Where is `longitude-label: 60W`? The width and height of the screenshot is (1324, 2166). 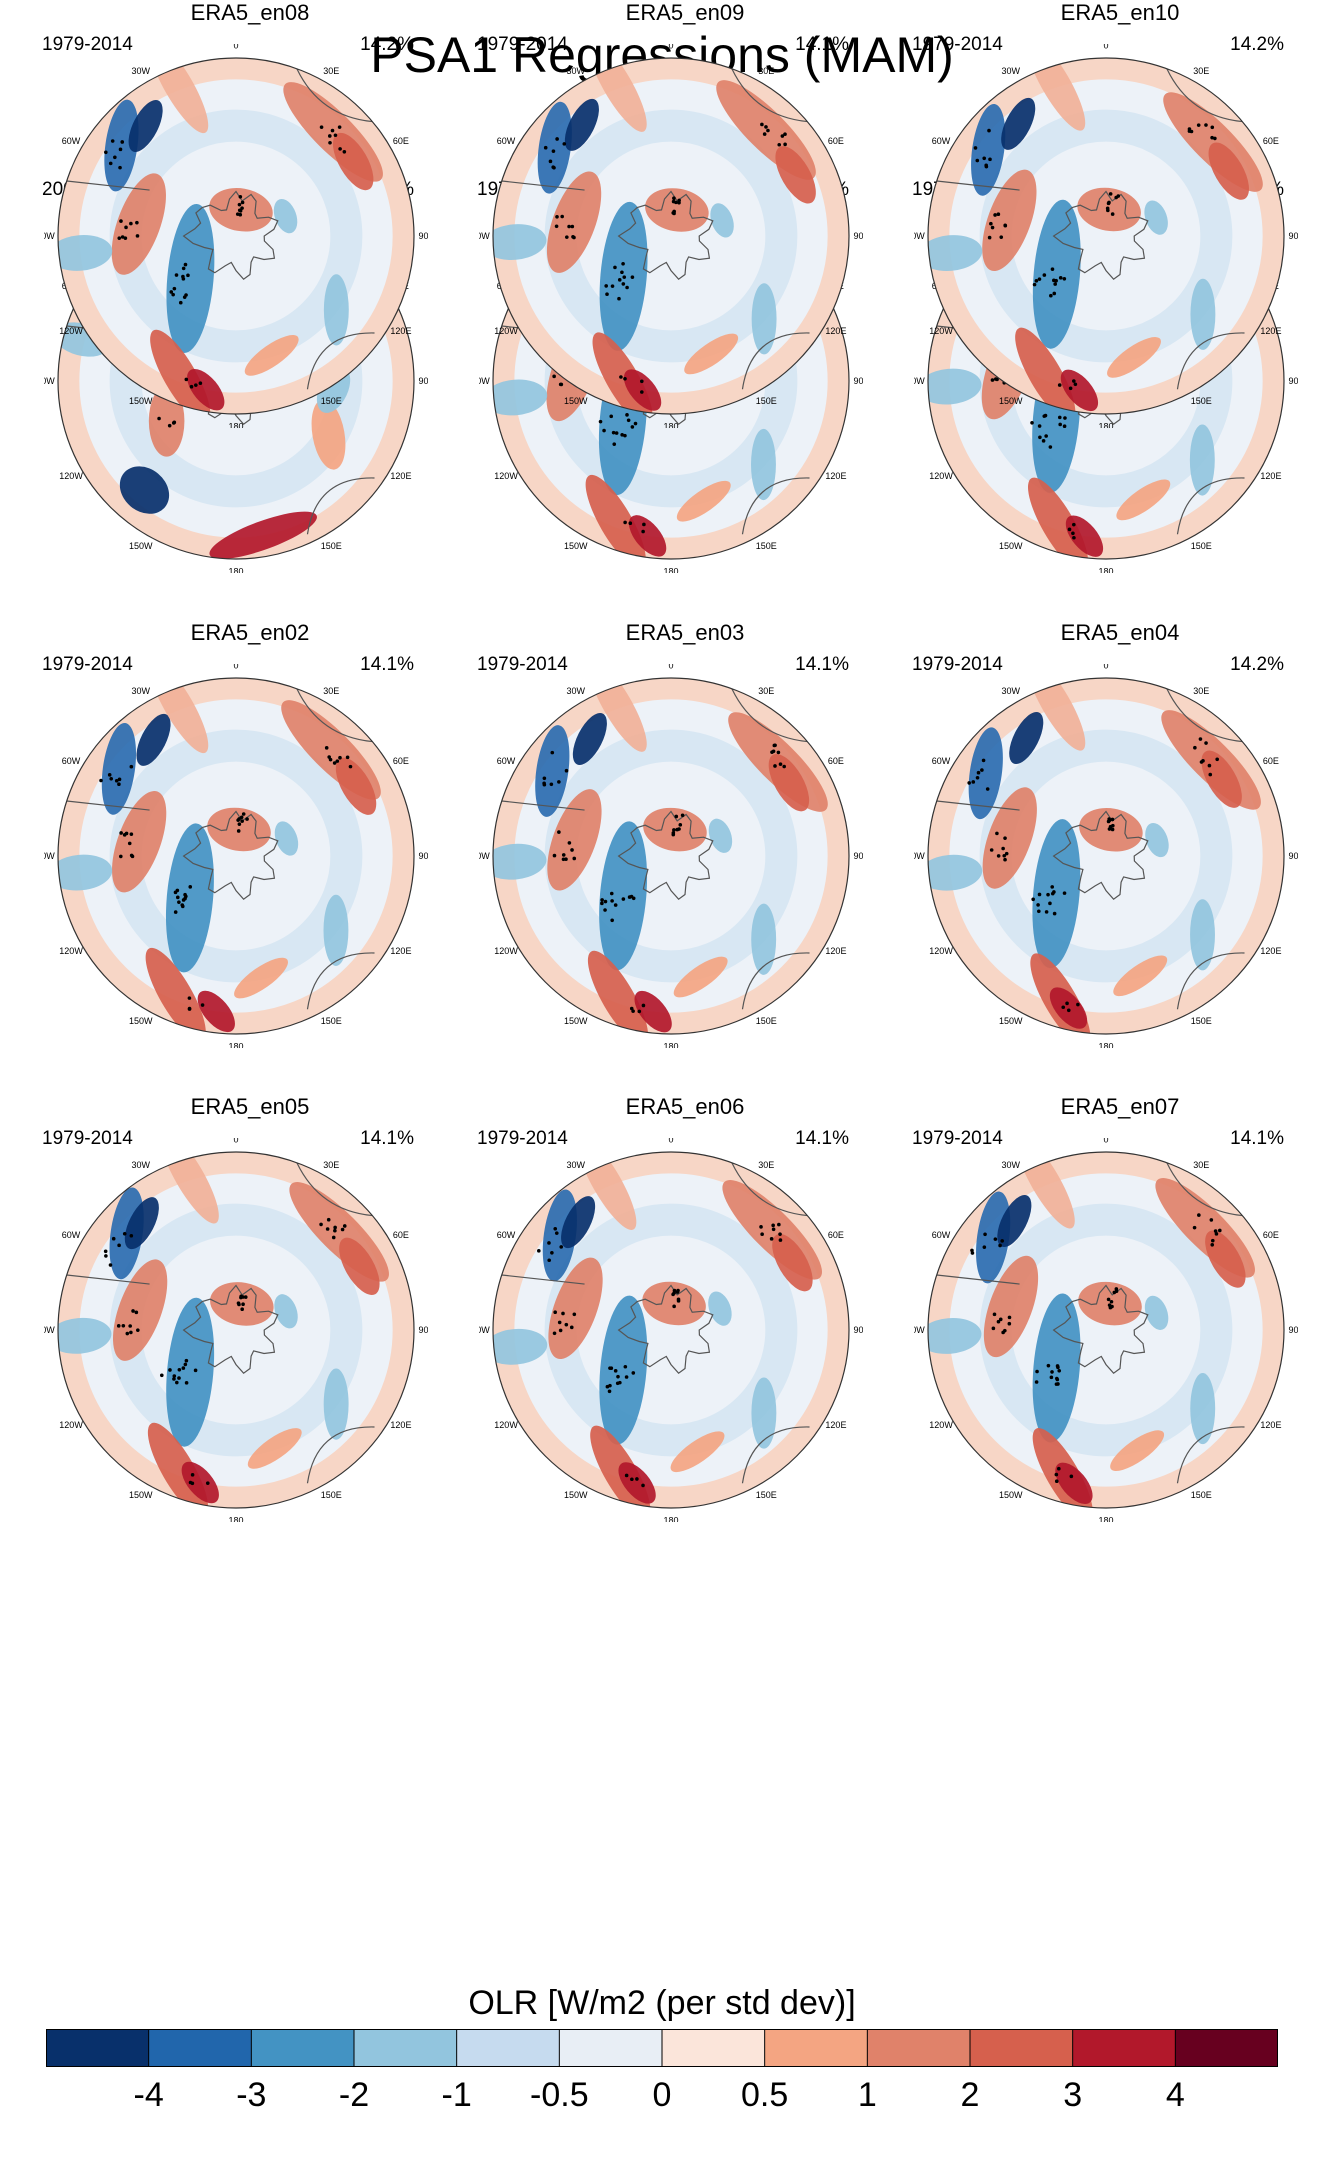
longitude-label: 60W is located at coordinates (71, 141).